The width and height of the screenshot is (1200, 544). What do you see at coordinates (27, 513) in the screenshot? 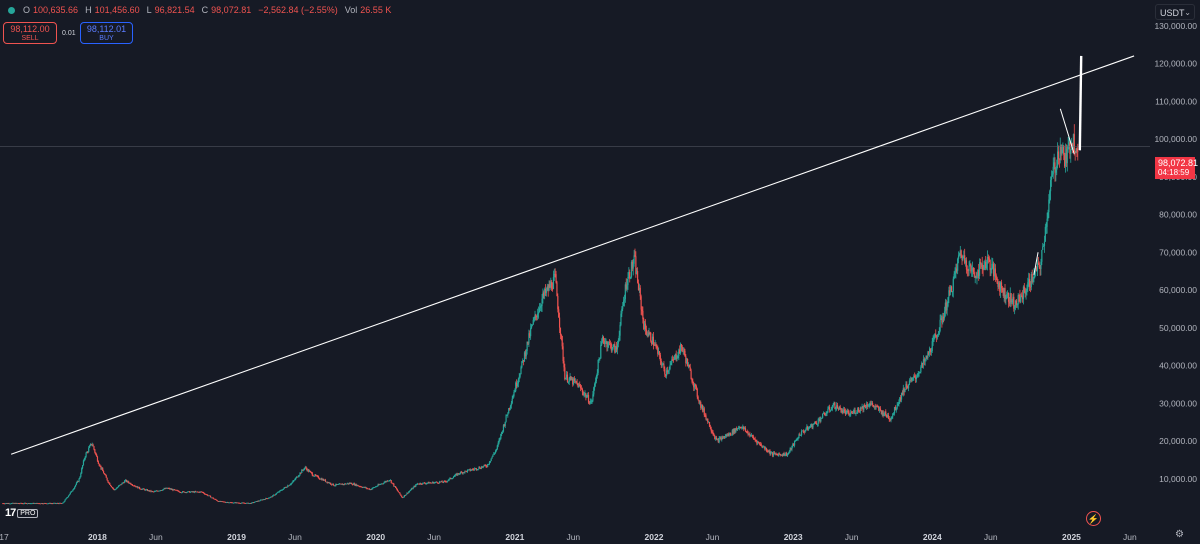
I see `trading-view-logo-icon: 17 PRO` at bounding box center [27, 513].